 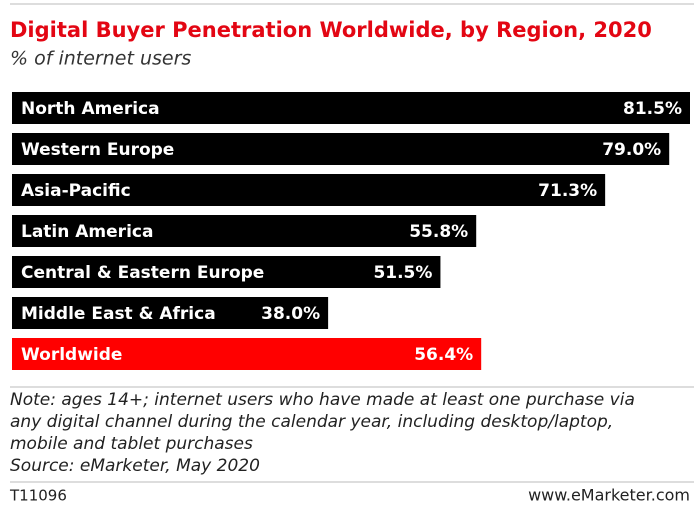 What do you see at coordinates (90, 109) in the screenshot?
I see `category-label: North America` at bounding box center [90, 109].